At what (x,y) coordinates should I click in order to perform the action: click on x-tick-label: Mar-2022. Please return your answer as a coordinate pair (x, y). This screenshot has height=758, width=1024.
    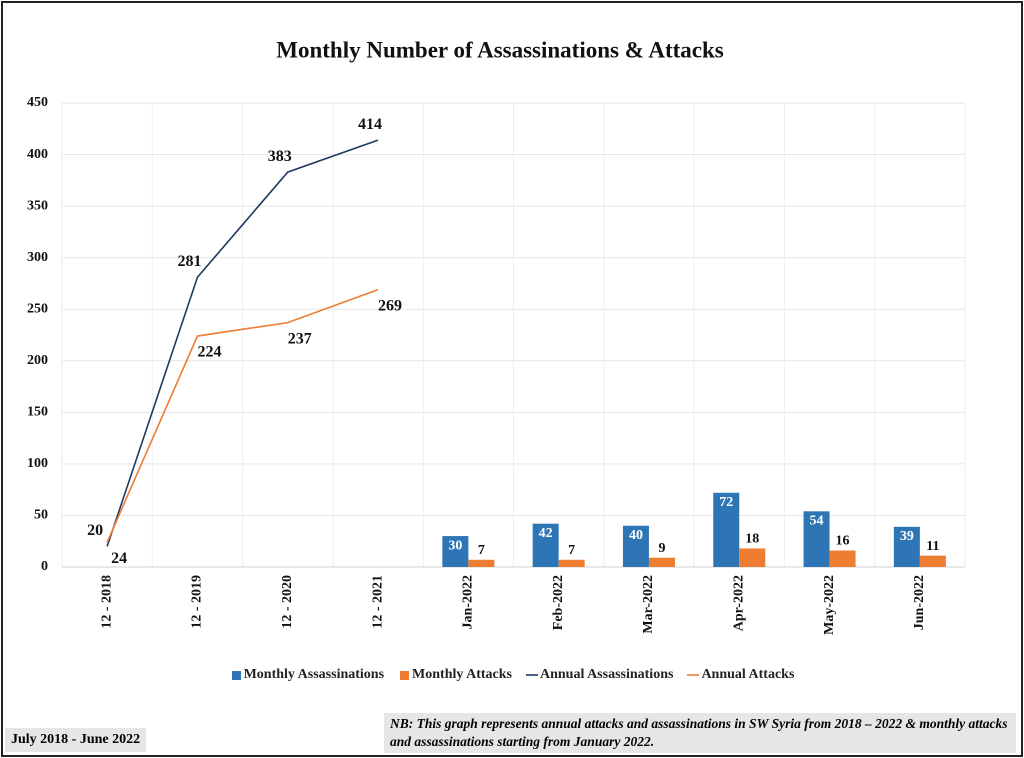
    Looking at the image, I should click on (648, 604).